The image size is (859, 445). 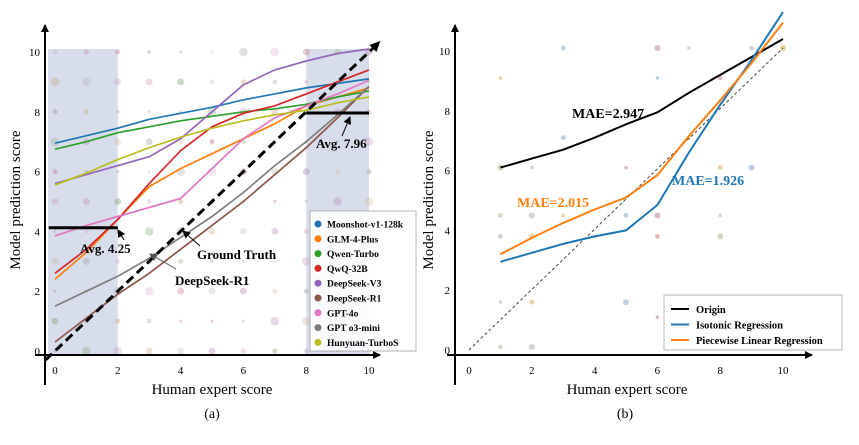 What do you see at coordinates (181, 371) in the screenshot?
I see `panel-a-x-tick-label: 4` at bounding box center [181, 371].